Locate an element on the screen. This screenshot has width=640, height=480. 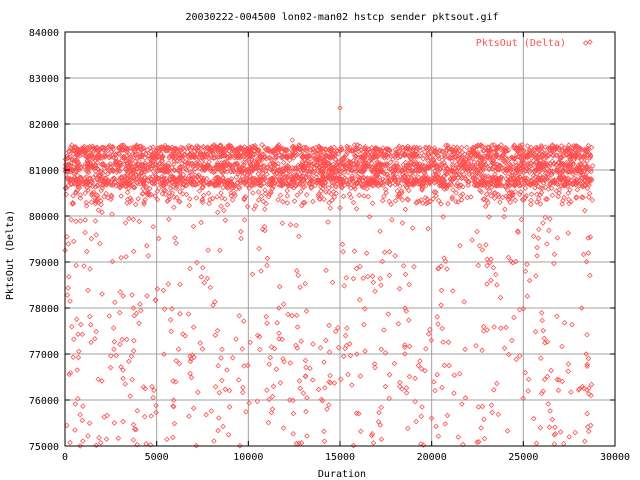
legend-label: PktsOut (Delta) is located at coordinates (521, 43).